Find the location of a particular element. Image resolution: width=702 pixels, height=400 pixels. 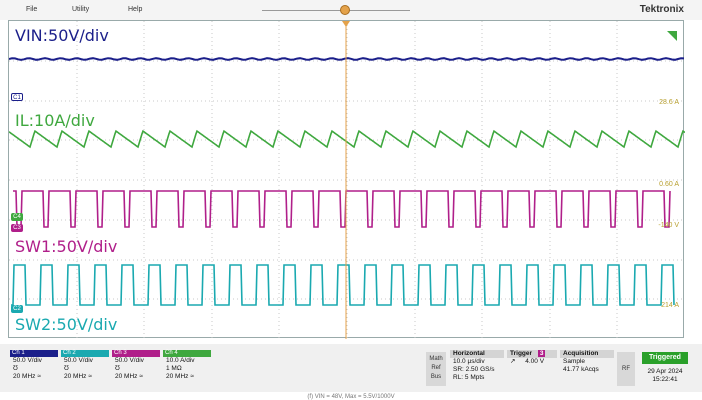

trigger-panel: Trigger 3 ↗ 4.00 V is located at coordinates (532, 358).